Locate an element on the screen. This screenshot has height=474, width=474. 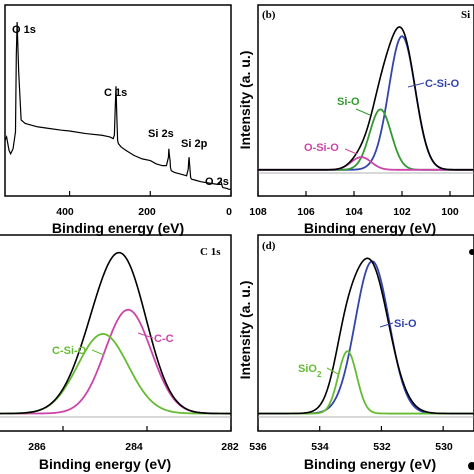
panel-b-xtick: 104 is located at coordinates (354, 212).